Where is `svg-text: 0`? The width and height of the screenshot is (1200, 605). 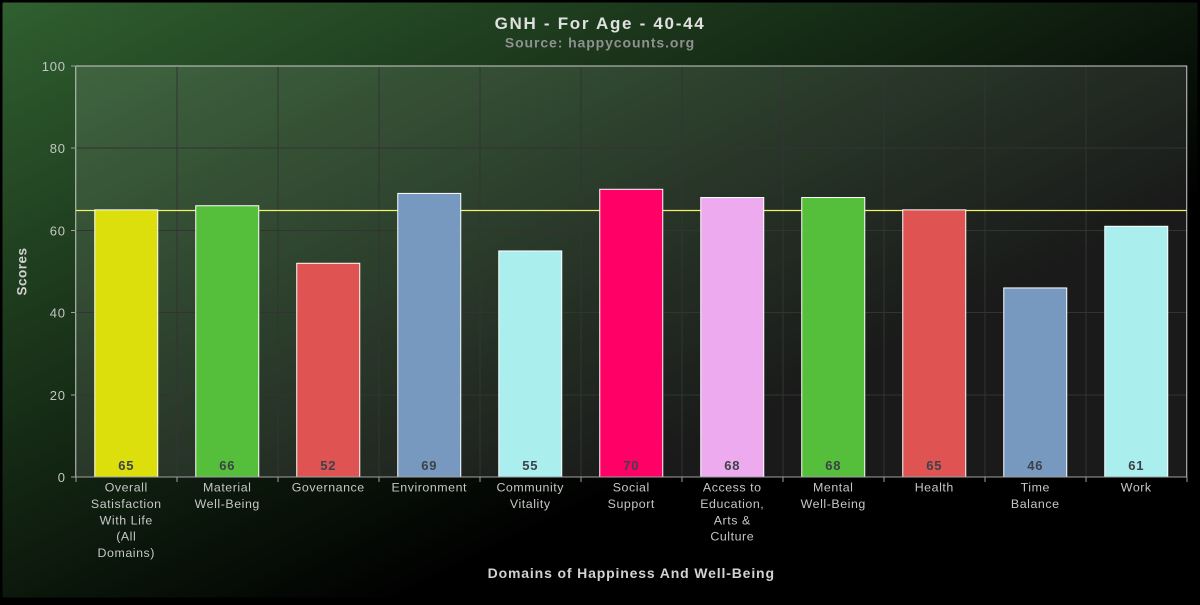
svg-text: 0 is located at coordinates (62, 477).